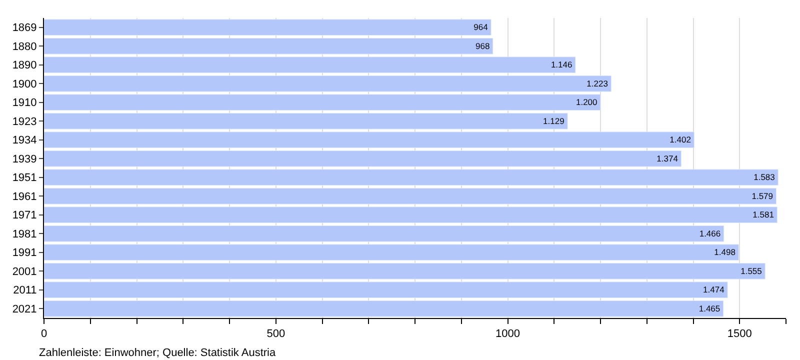 This screenshot has width=800, height=360. Describe the element at coordinates (24, 216) in the screenshot. I see `y-tick-label: 1971` at that location.